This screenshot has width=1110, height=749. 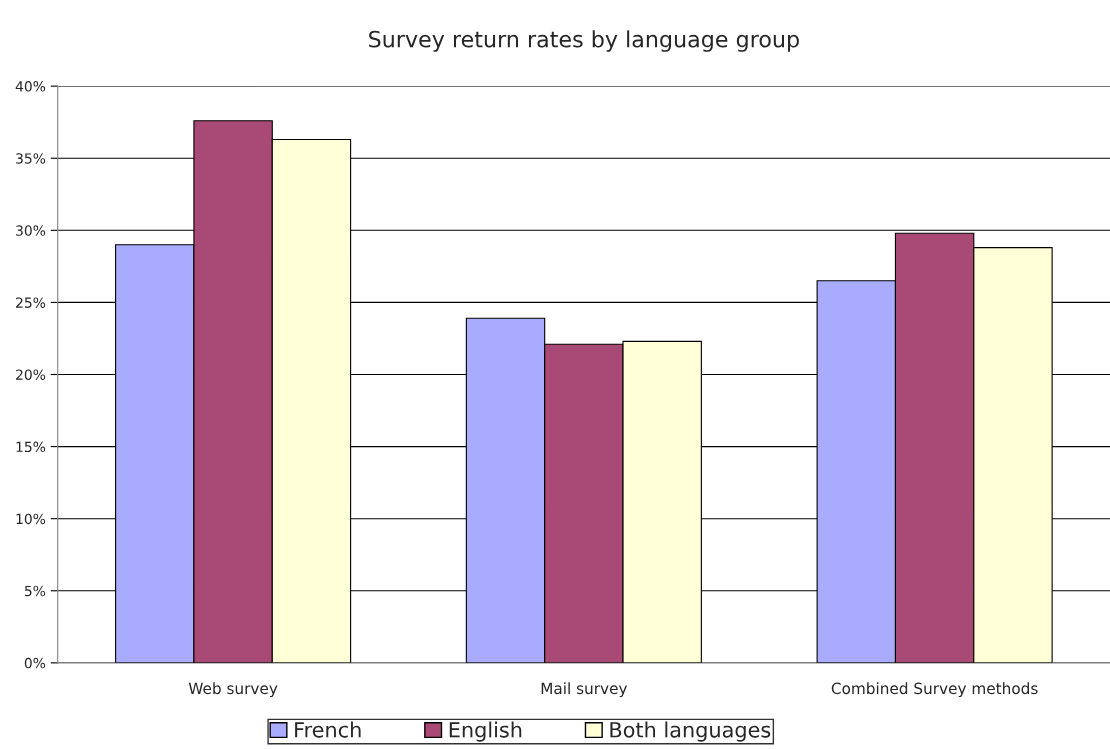 I want to click on x-tick-label: Combined Survey methods, so click(x=934, y=690).